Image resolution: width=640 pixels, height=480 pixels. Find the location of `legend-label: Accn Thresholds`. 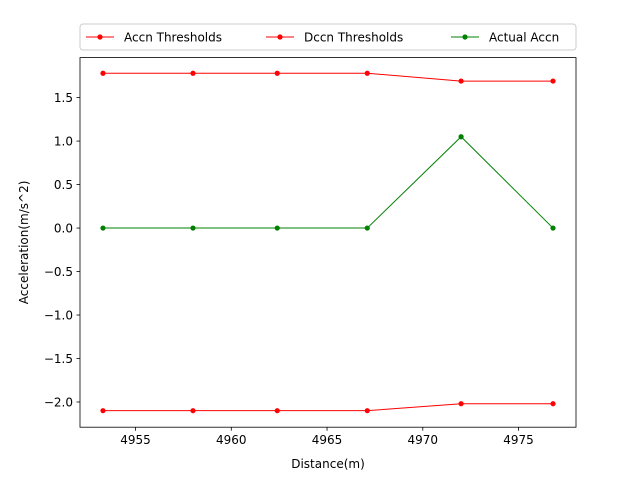

legend-label: Accn Thresholds is located at coordinates (173, 38).